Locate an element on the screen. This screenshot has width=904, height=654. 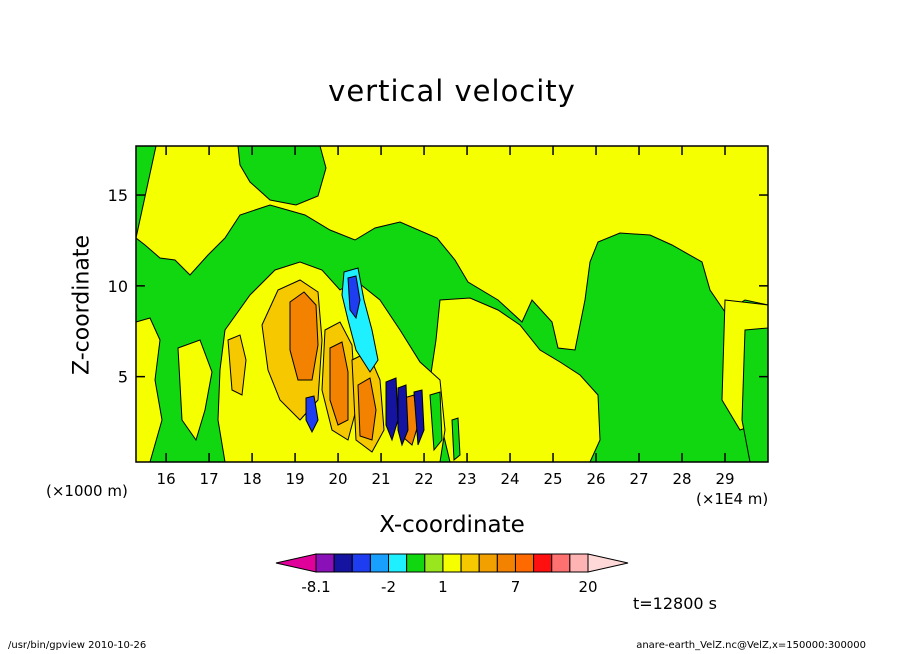
x-tick-label: 29 is located at coordinates (724, 479).